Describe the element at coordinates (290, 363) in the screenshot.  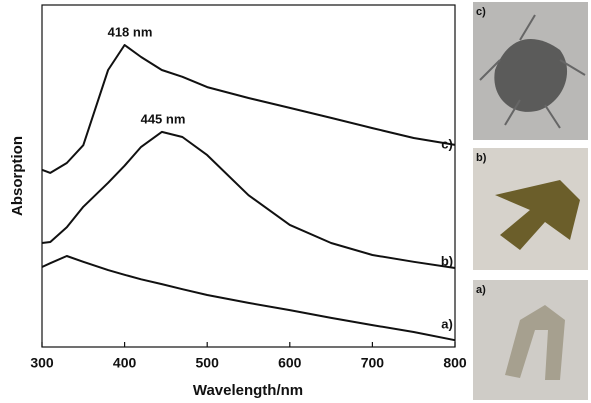
I see `x-tick-label: 600` at that location.